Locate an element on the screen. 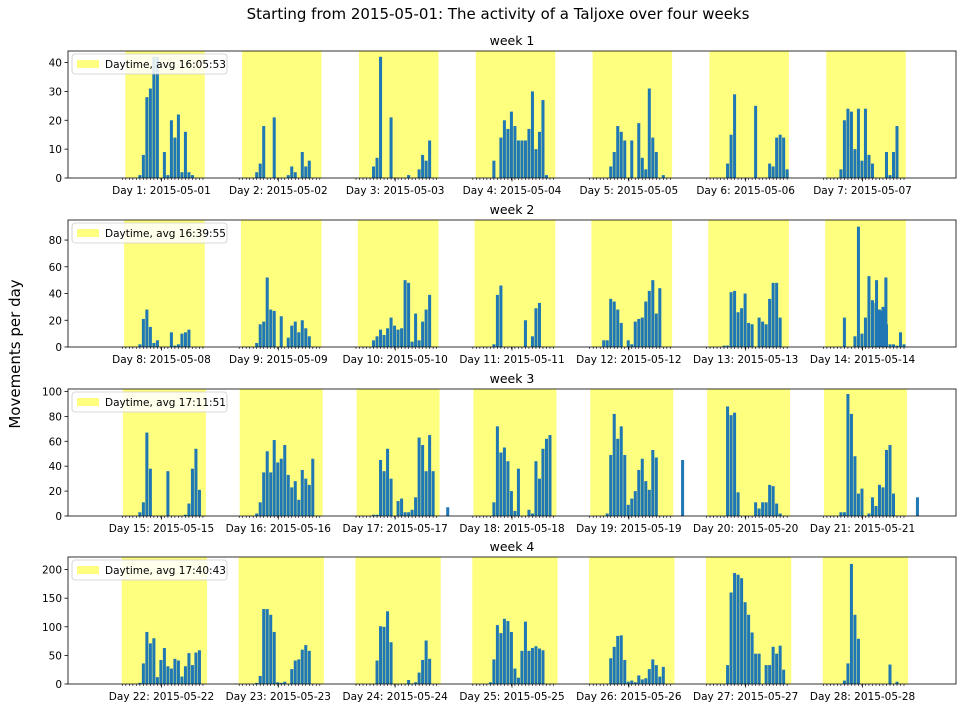 This screenshot has width=963, height=709. x-tick-label: Day 26: 2015-05-26 is located at coordinates (629, 697).